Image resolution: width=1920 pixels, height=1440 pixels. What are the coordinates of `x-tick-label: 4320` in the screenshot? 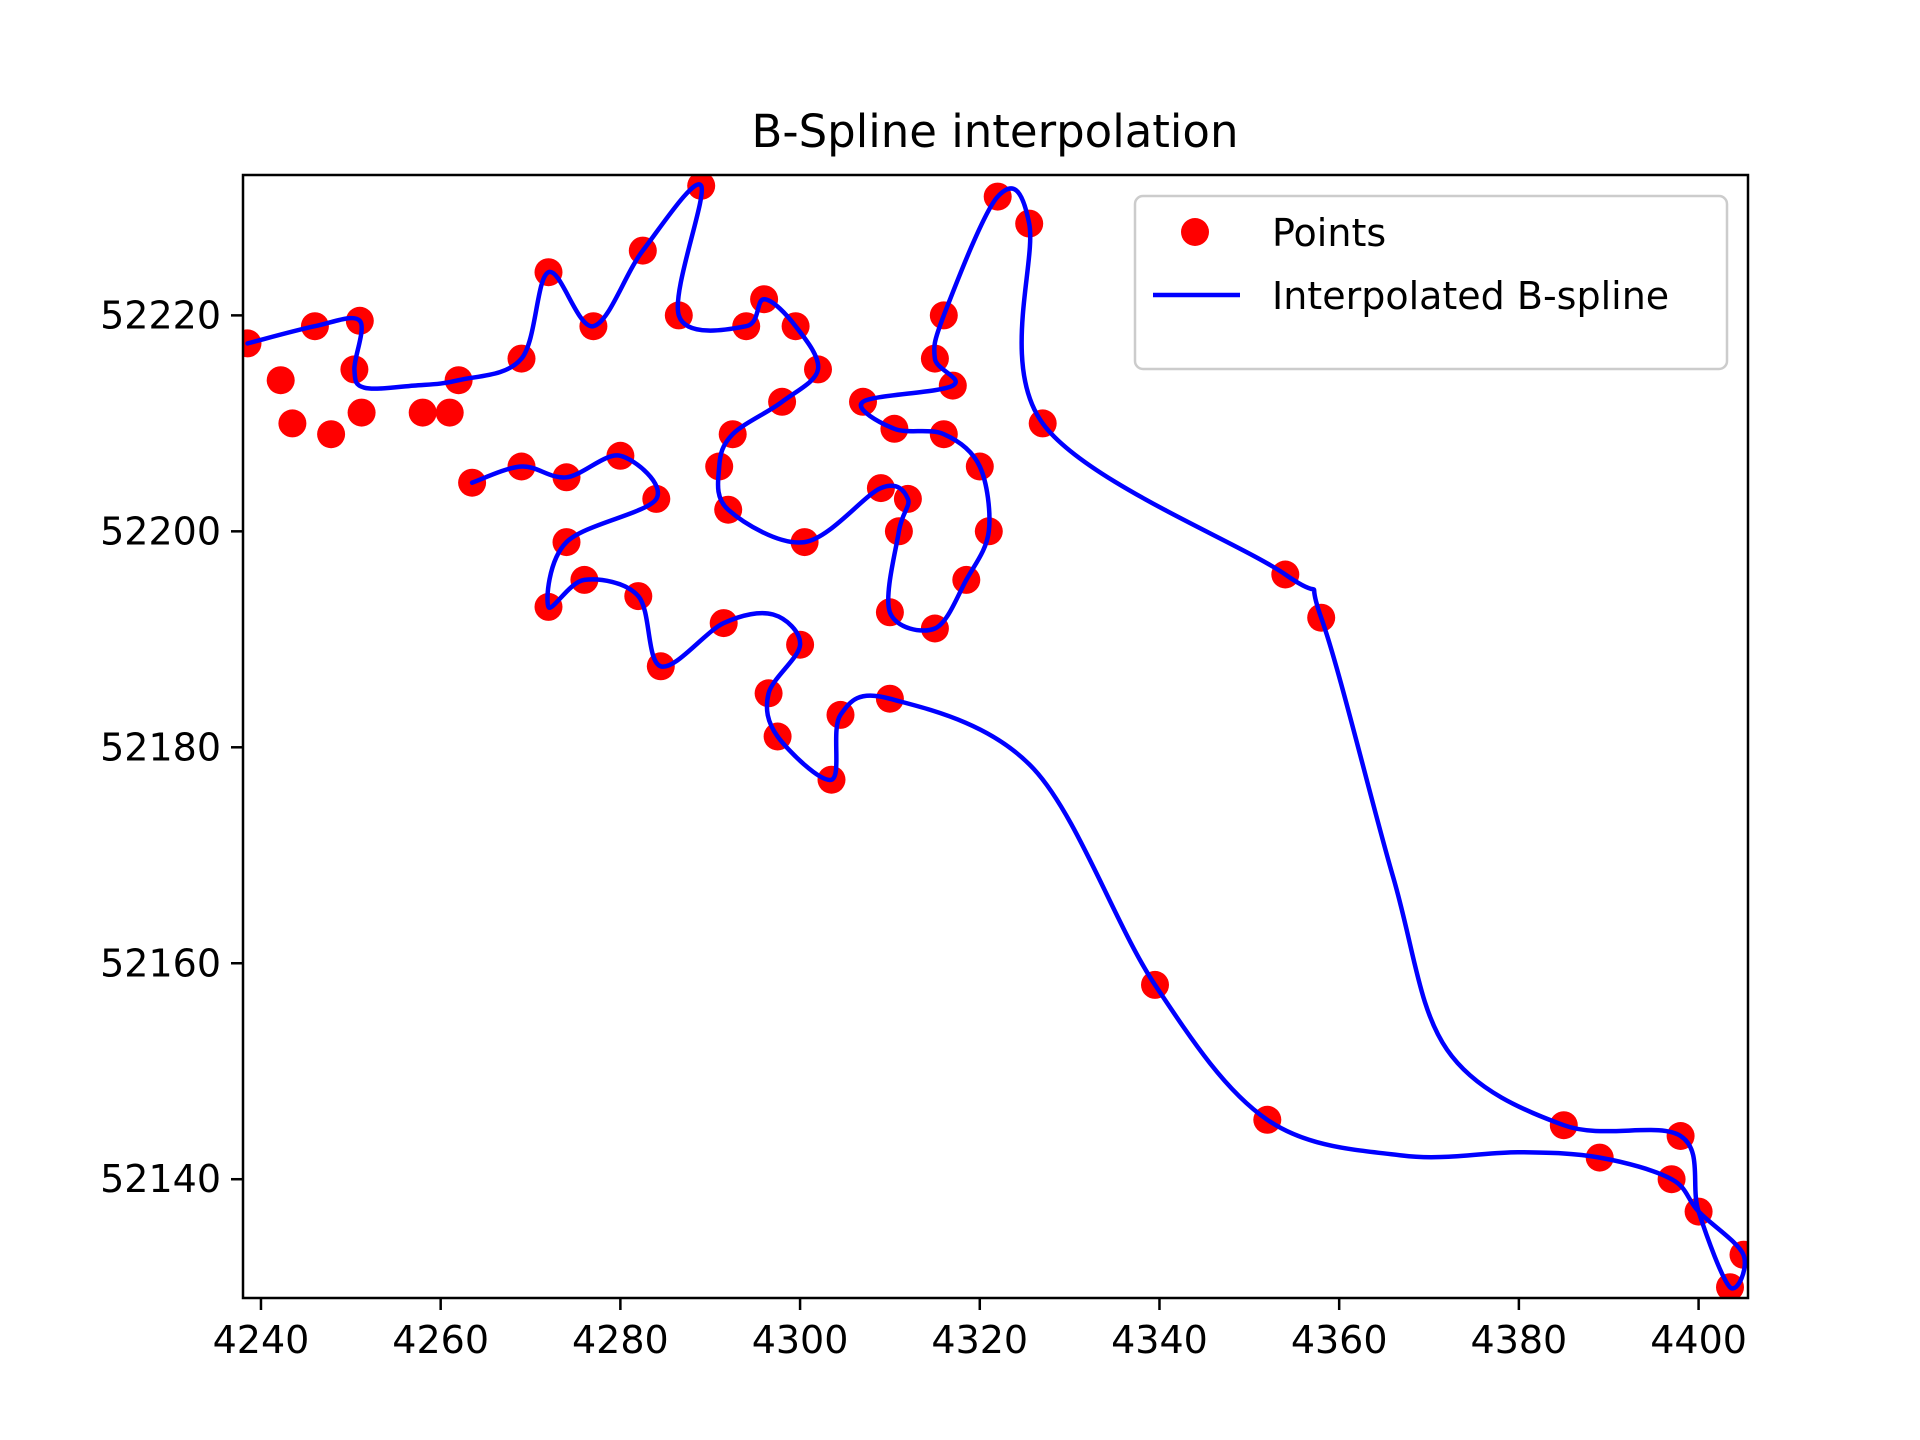 It's located at (979, 1340).